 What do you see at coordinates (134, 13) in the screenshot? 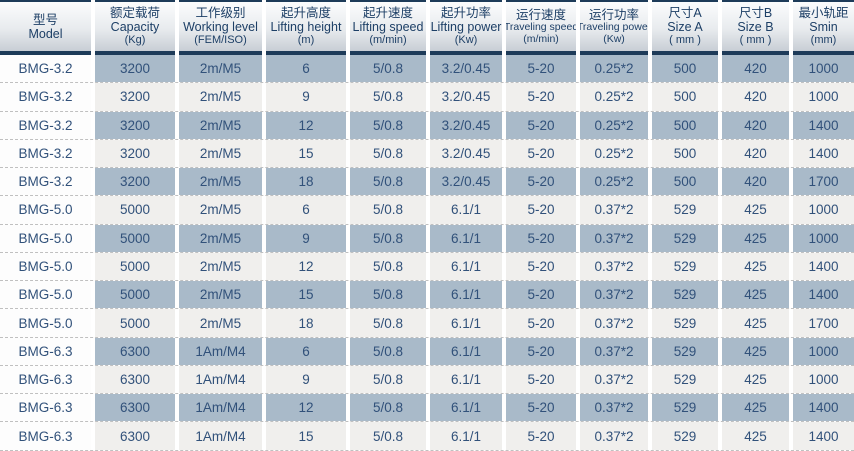
I see `header-label-zh: 额定载荷` at bounding box center [134, 13].